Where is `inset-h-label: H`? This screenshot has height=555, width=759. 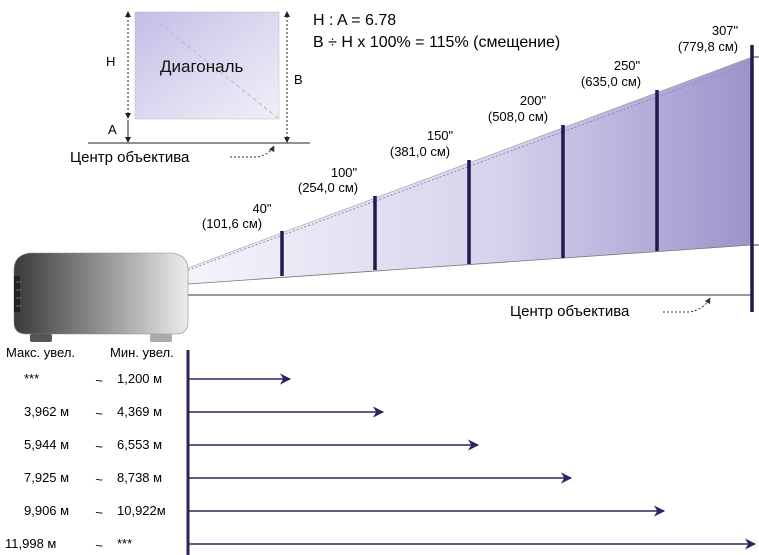 inset-h-label: H is located at coordinates (110, 61).